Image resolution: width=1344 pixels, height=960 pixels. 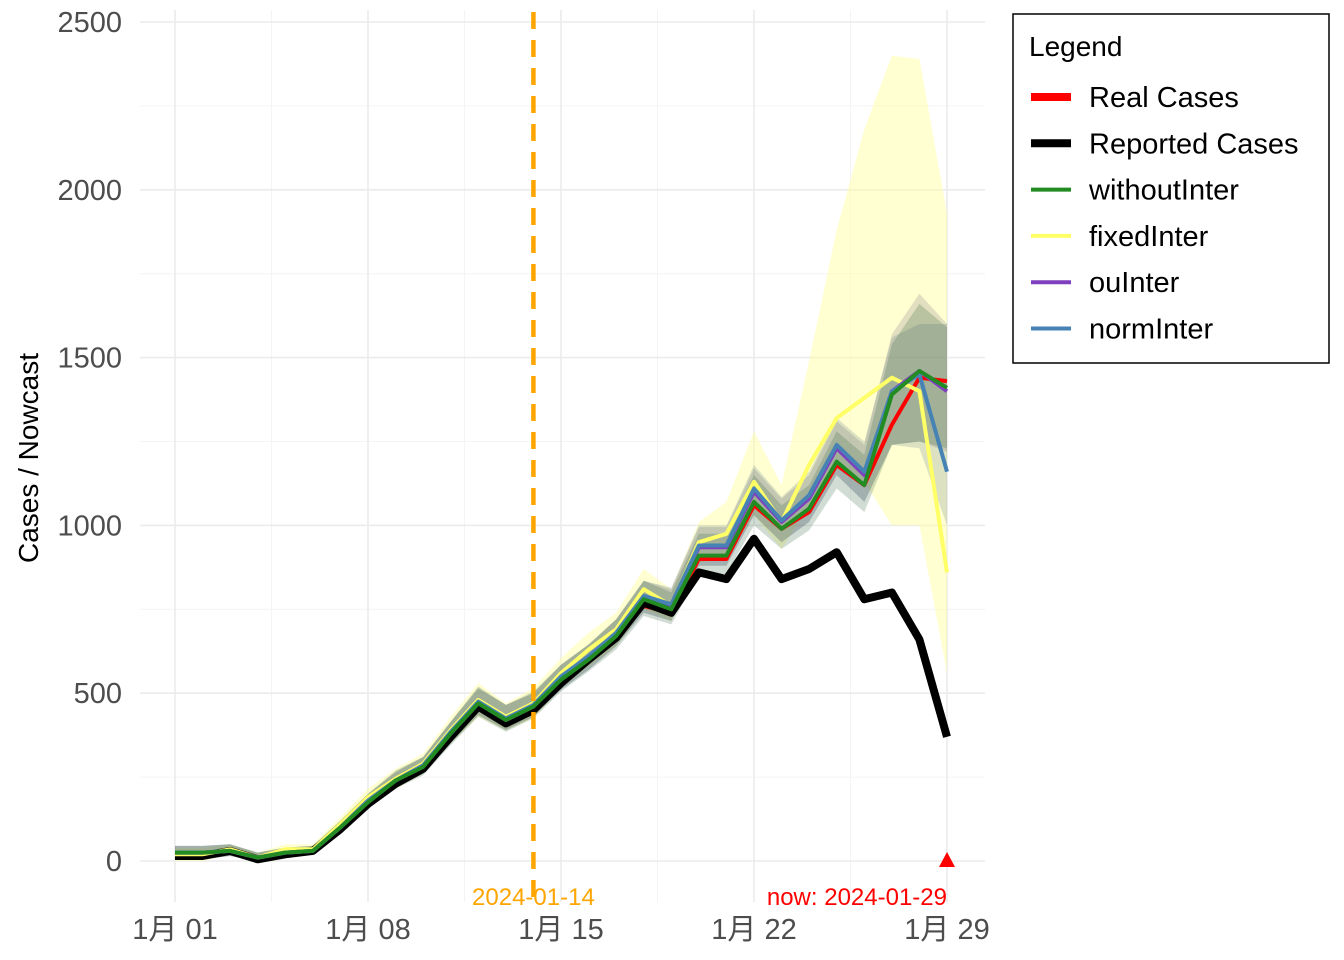 I want to click on legend-label: Real Cases, so click(x=1164, y=98).